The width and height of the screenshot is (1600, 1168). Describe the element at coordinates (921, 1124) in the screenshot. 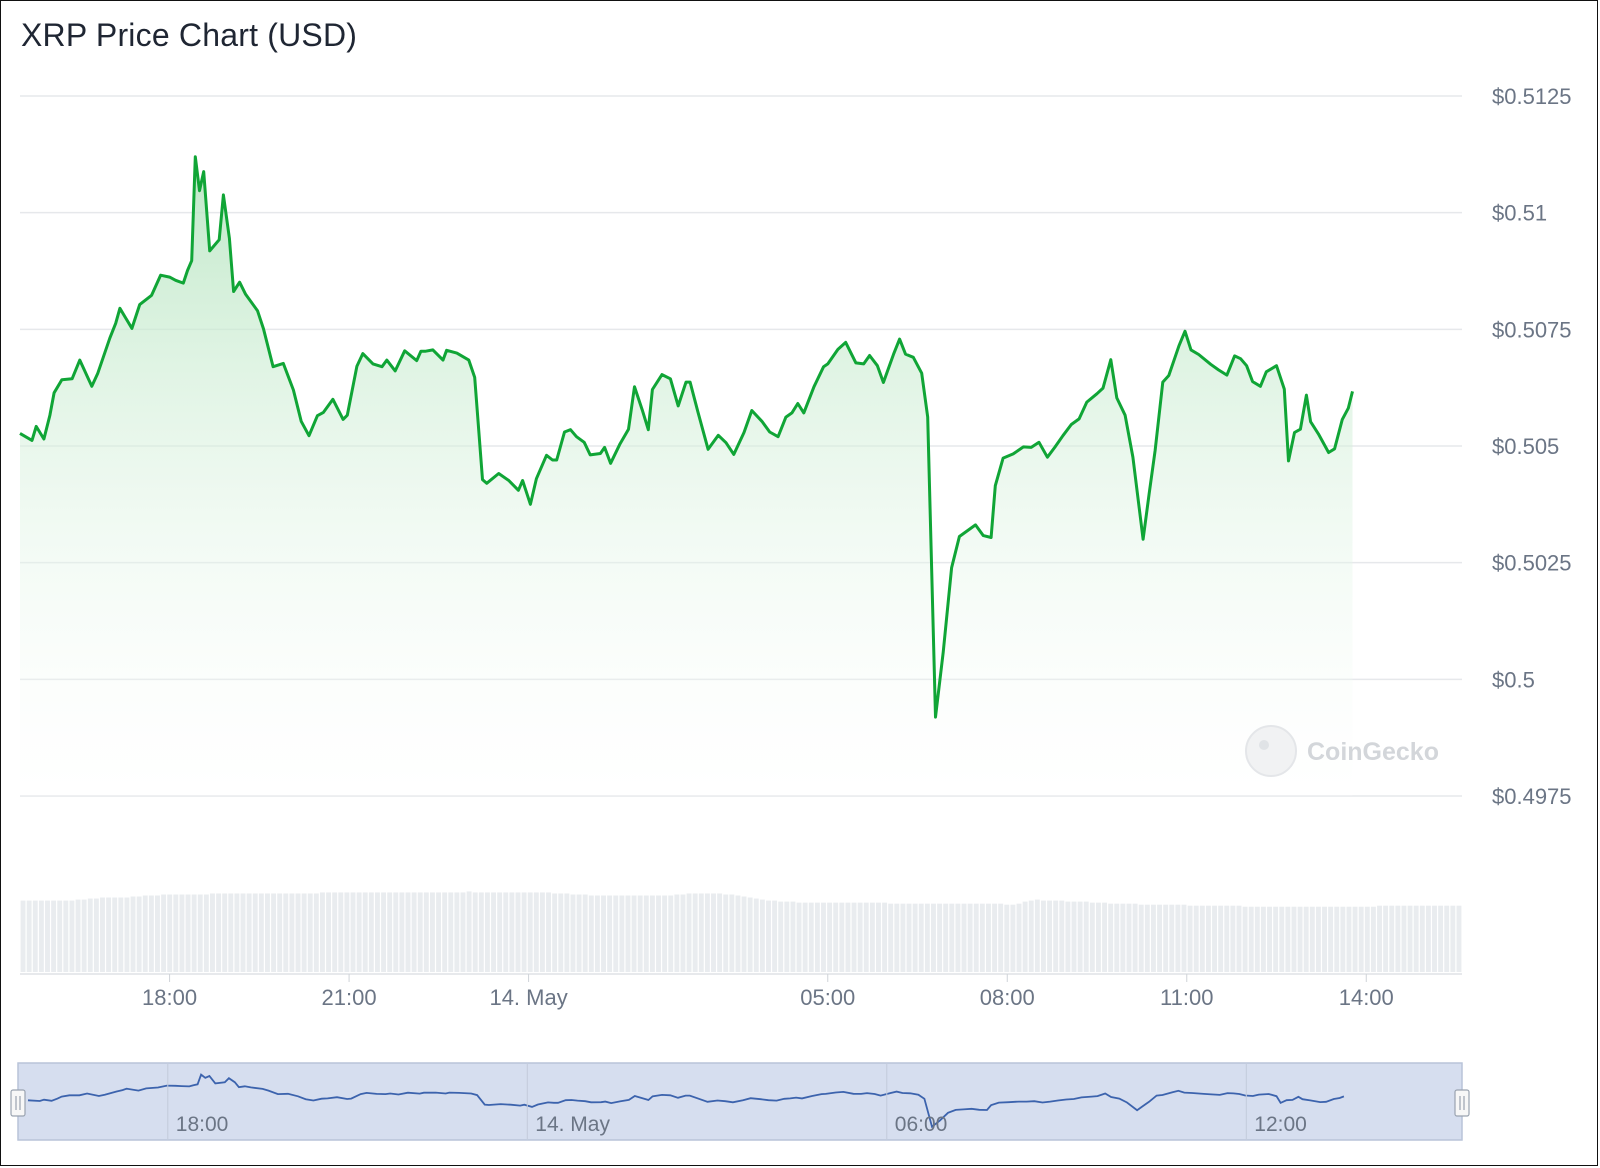

I see `navigator-tick-label: 06:00` at that location.